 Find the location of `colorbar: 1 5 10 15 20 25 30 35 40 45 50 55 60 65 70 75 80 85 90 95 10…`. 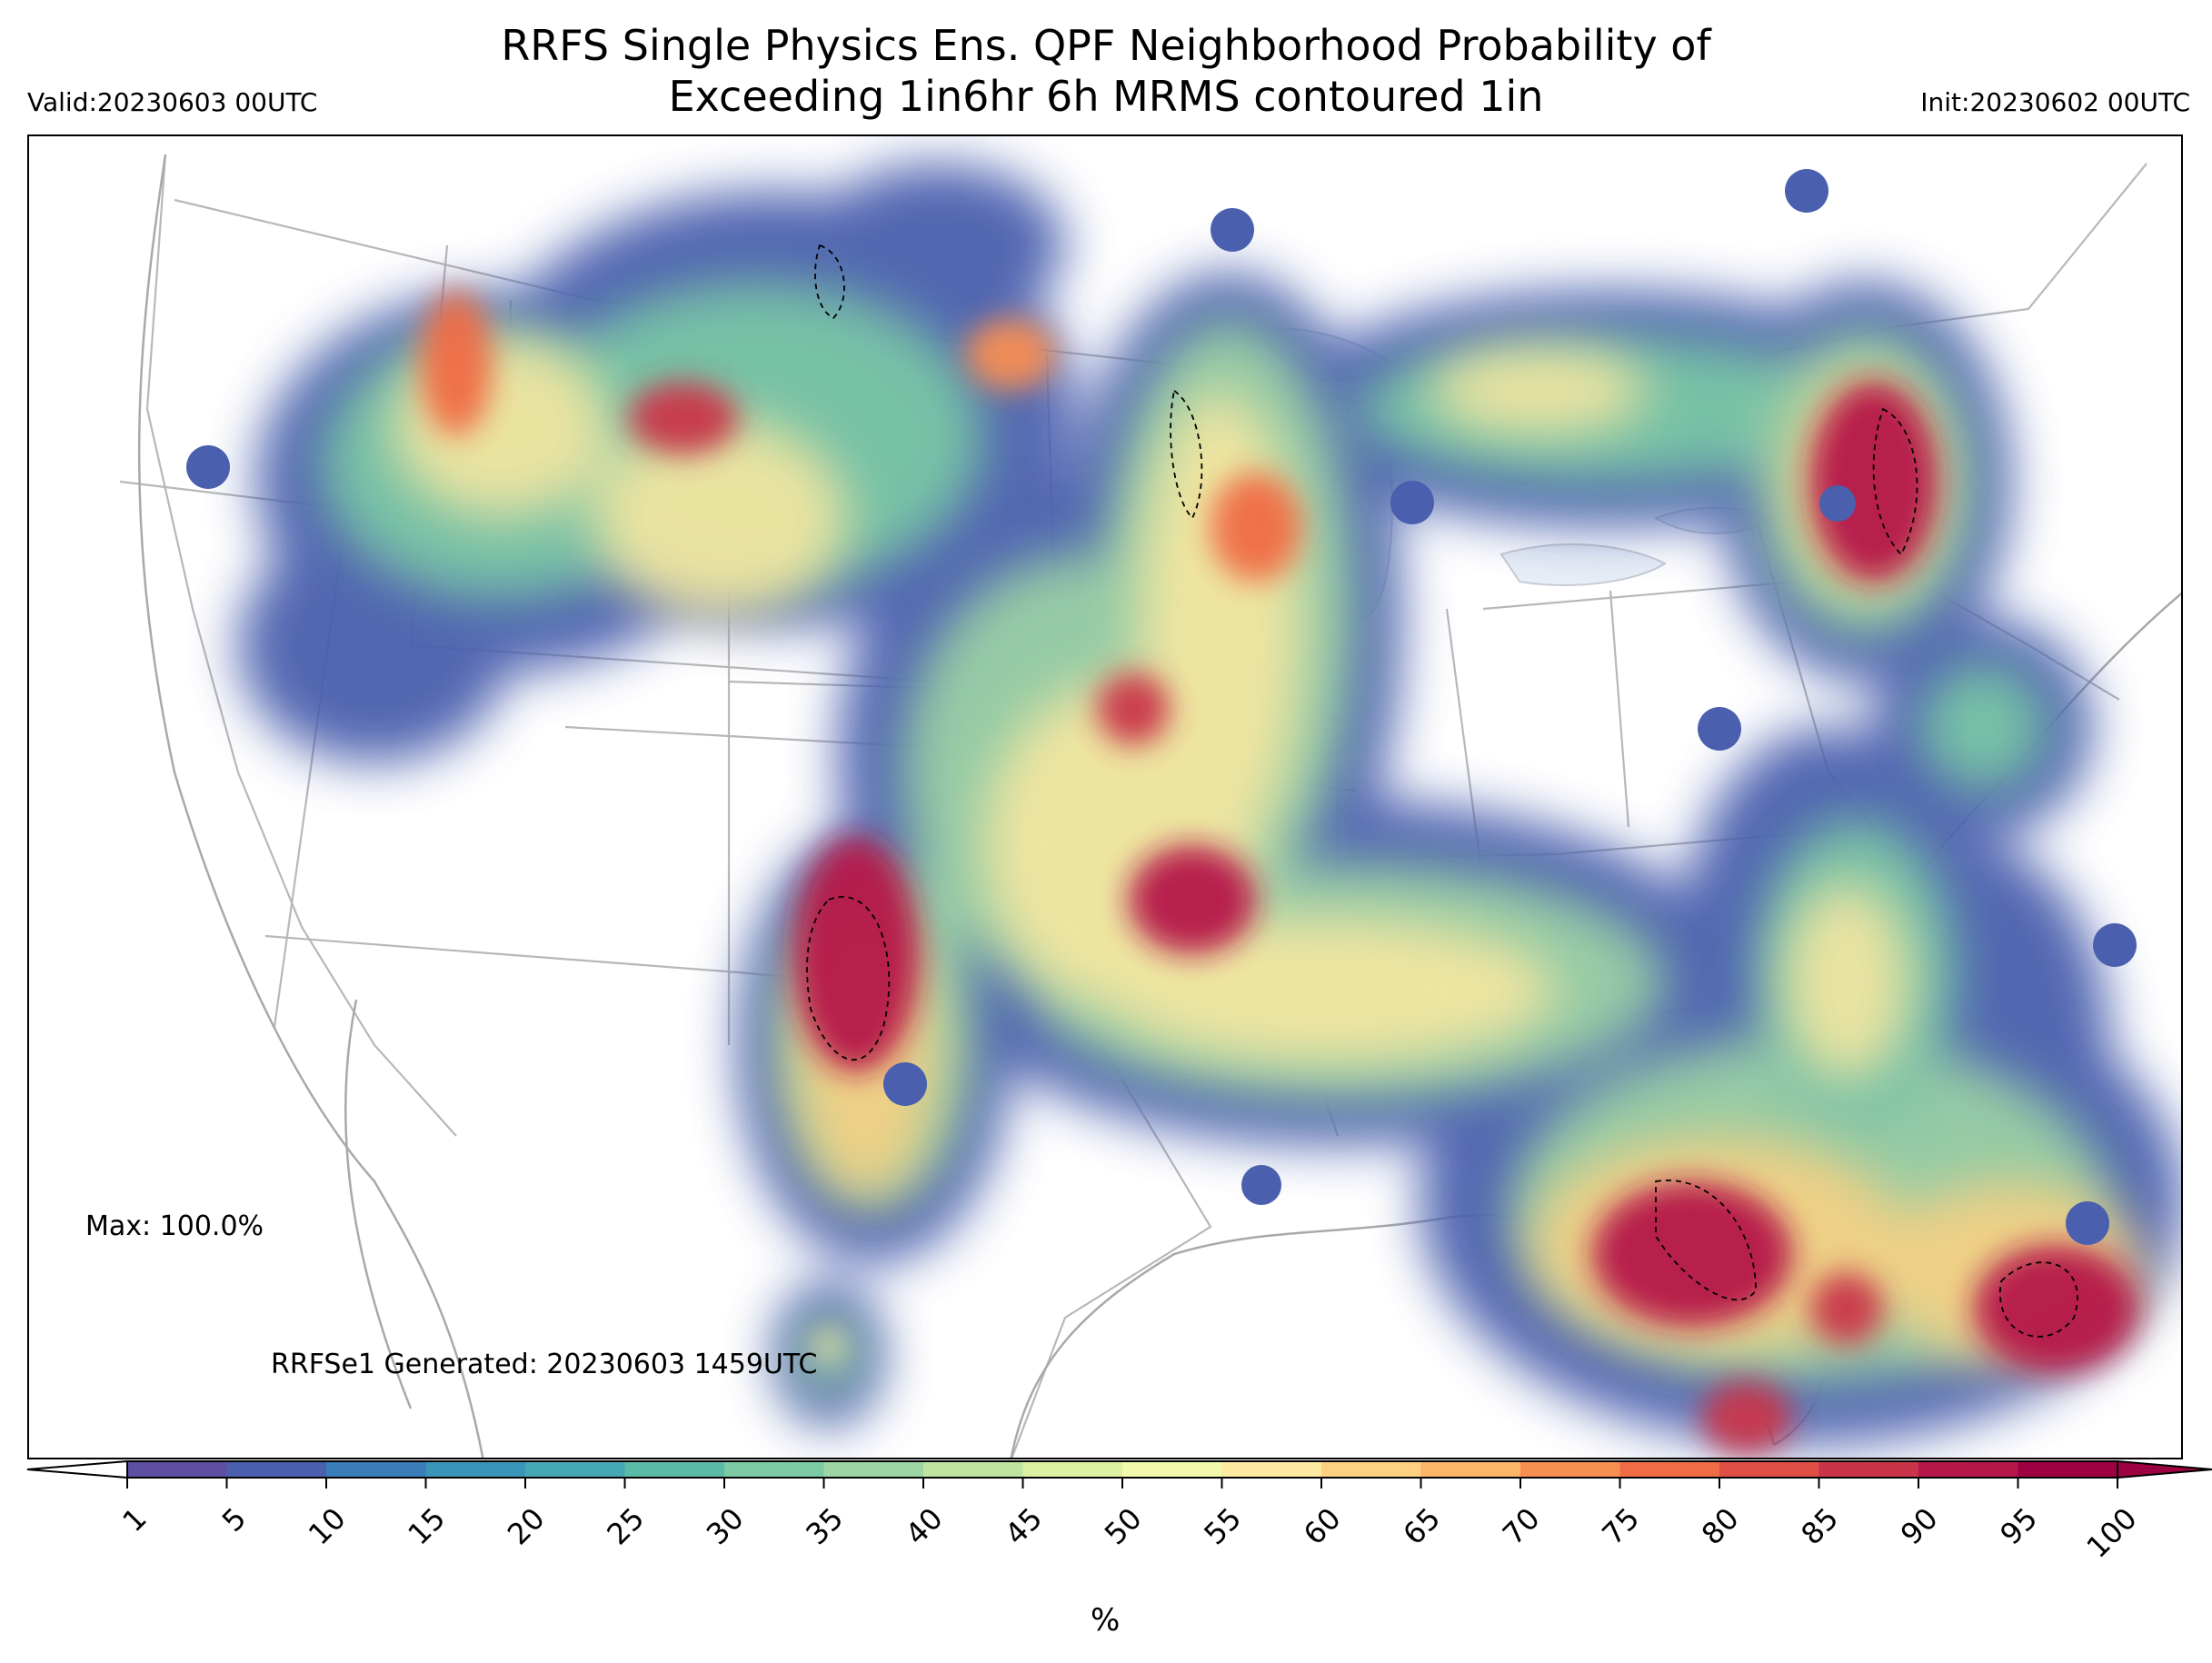

colorbar: 1 5 10 15 20 25 30 35 40 45 50 55 60 65 70 75 80 85 90 95 10… is located at coordinates (1119, 1512).